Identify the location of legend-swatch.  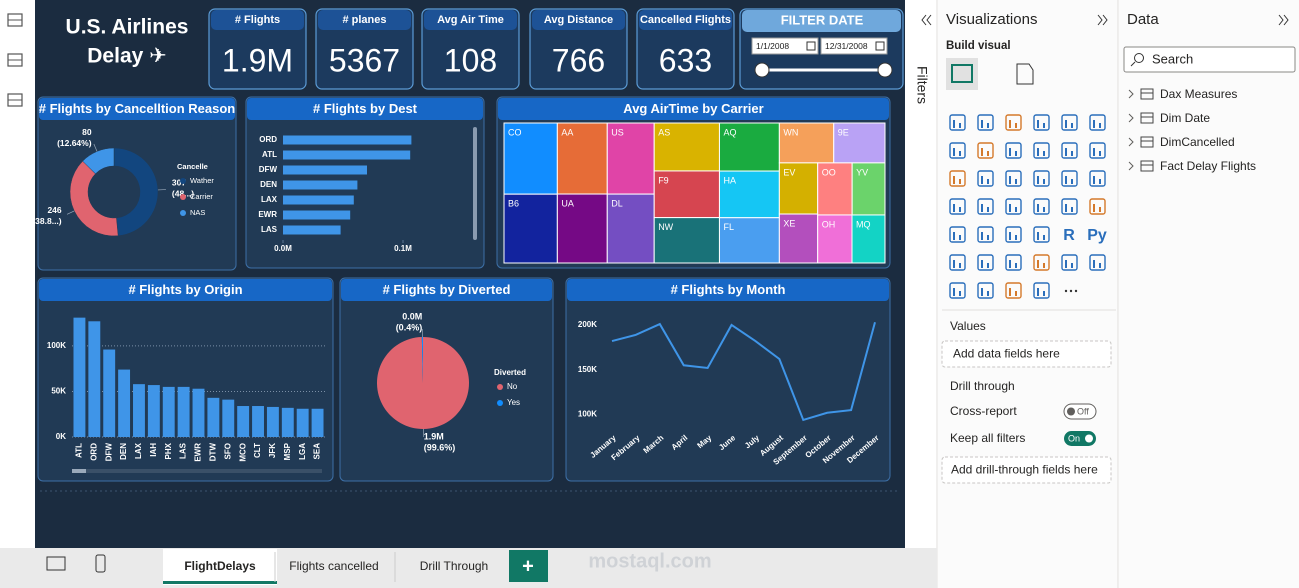
(183, 213).